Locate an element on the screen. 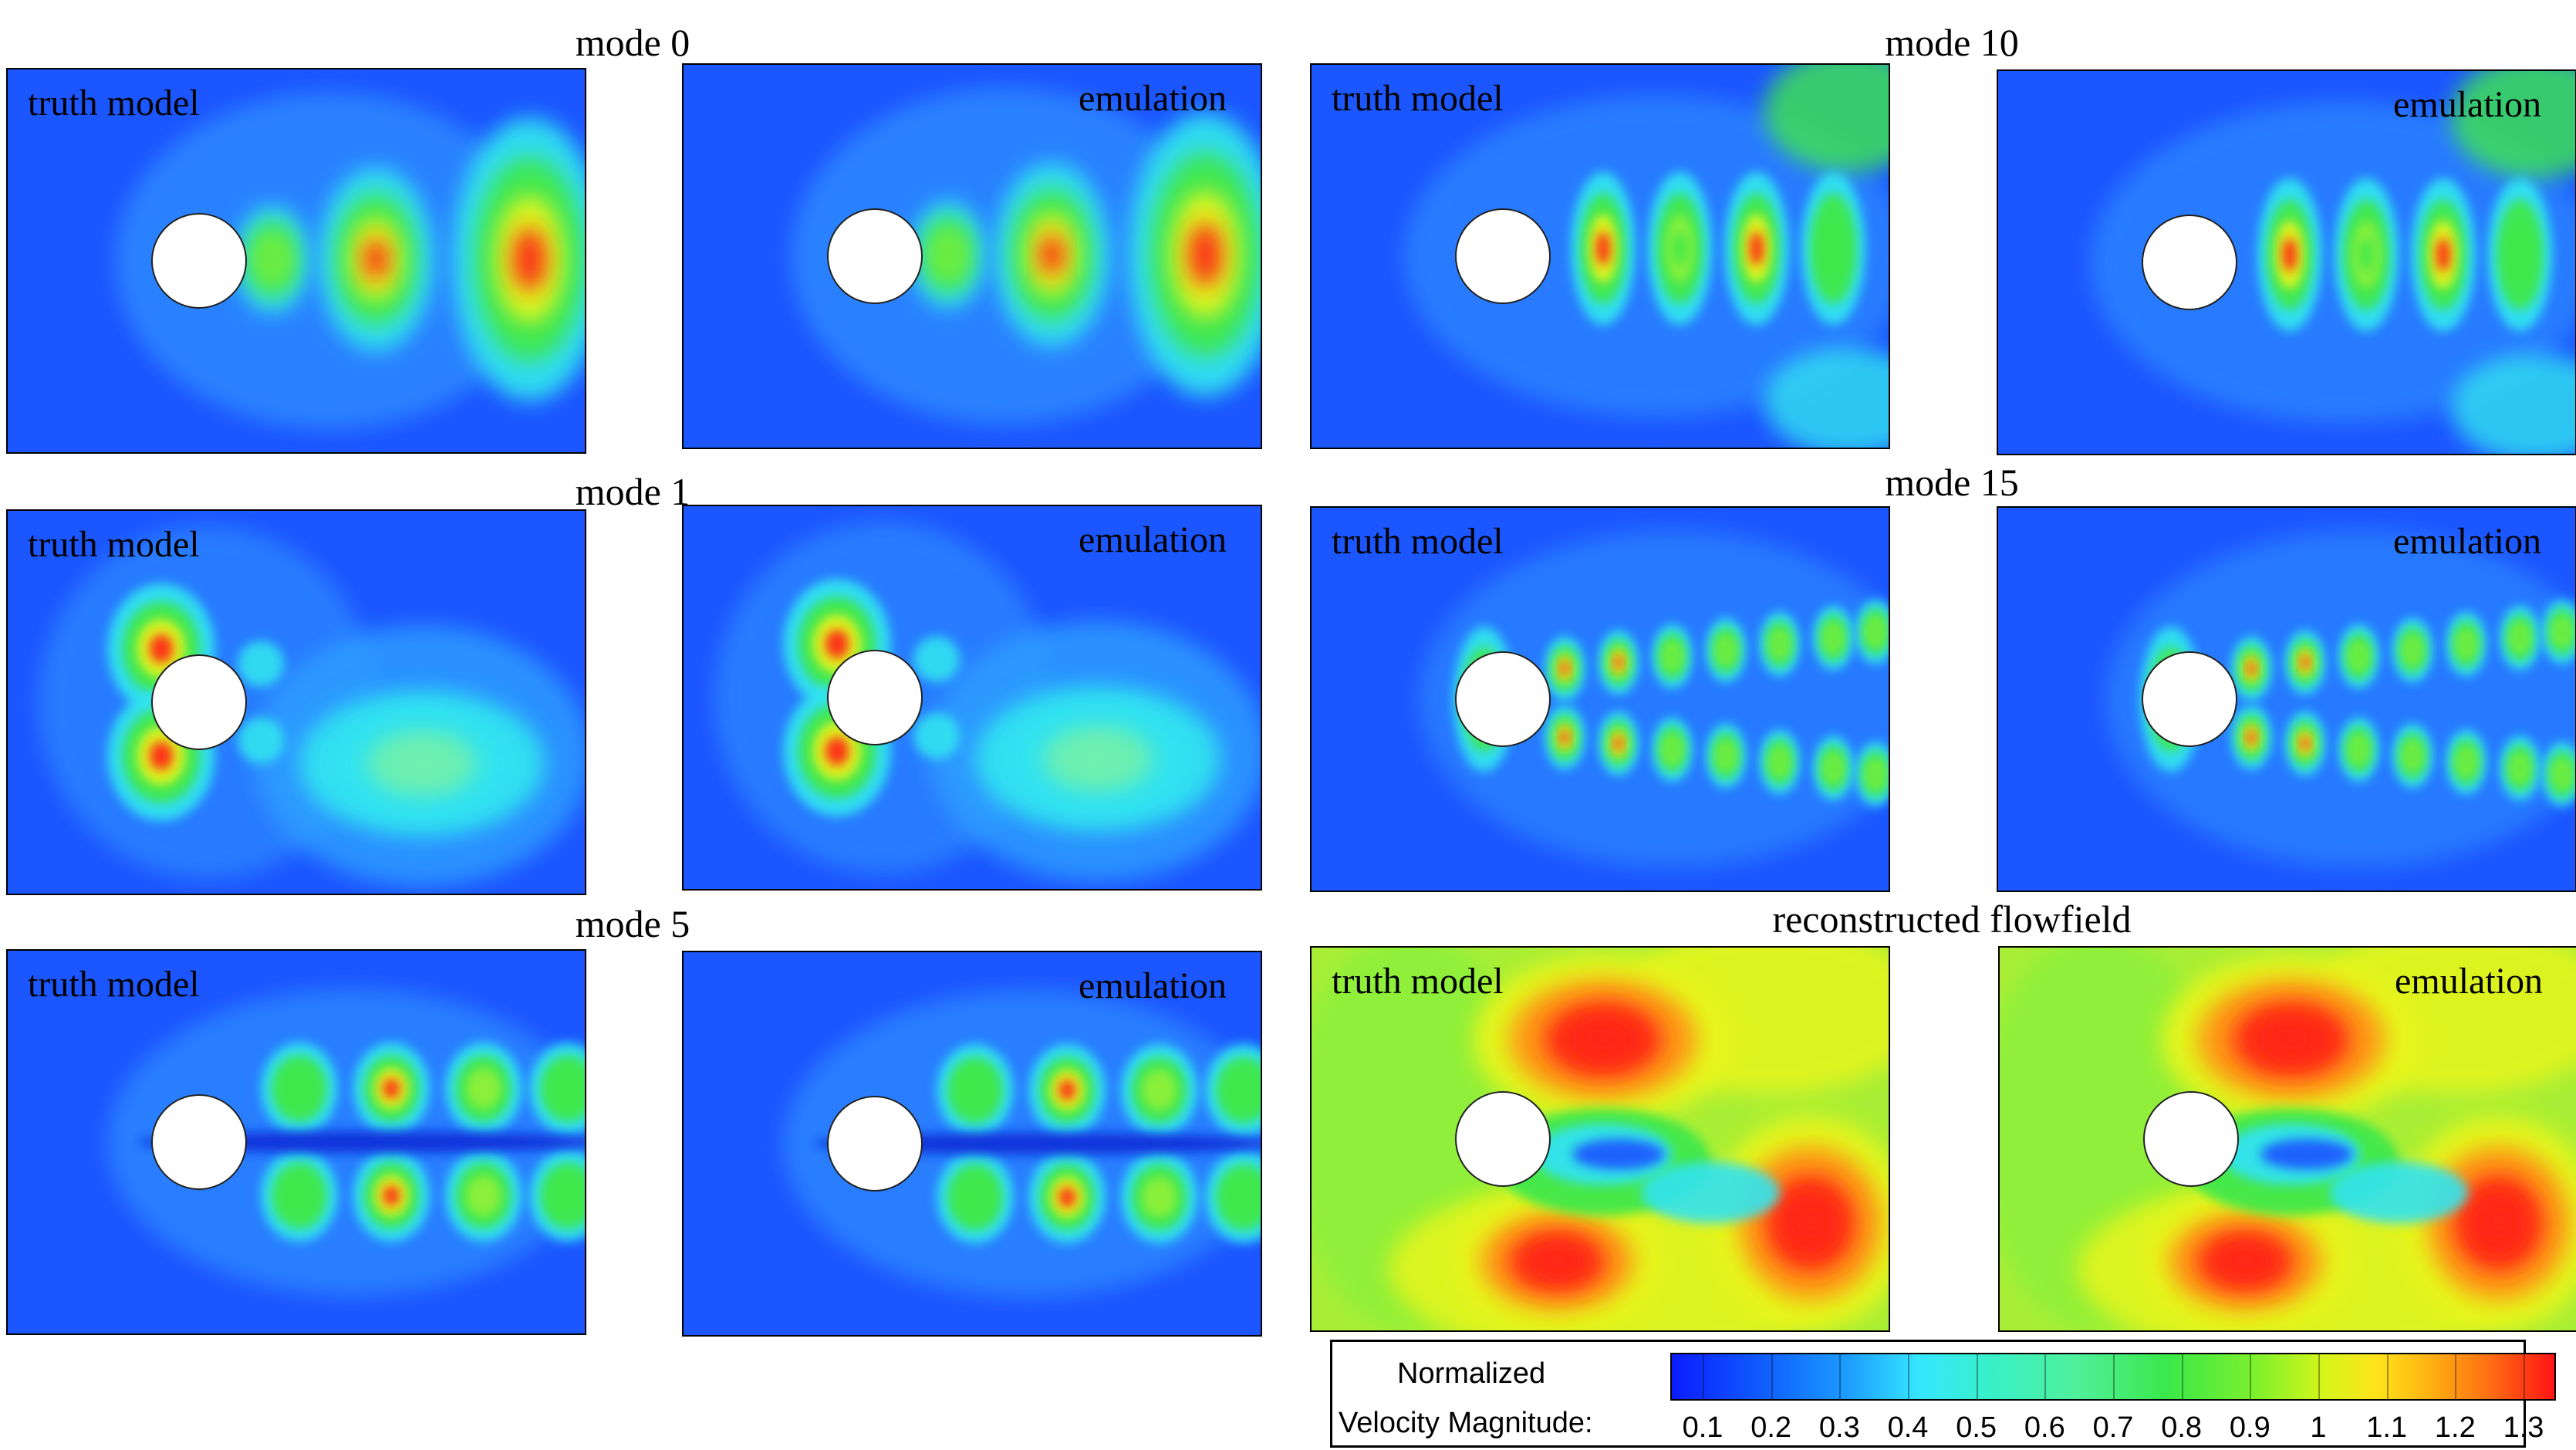 The height and width of the screenshot is (1450, 2576). colorbar-tick-label: 0.5 is located at coordinates (1976, 1427).